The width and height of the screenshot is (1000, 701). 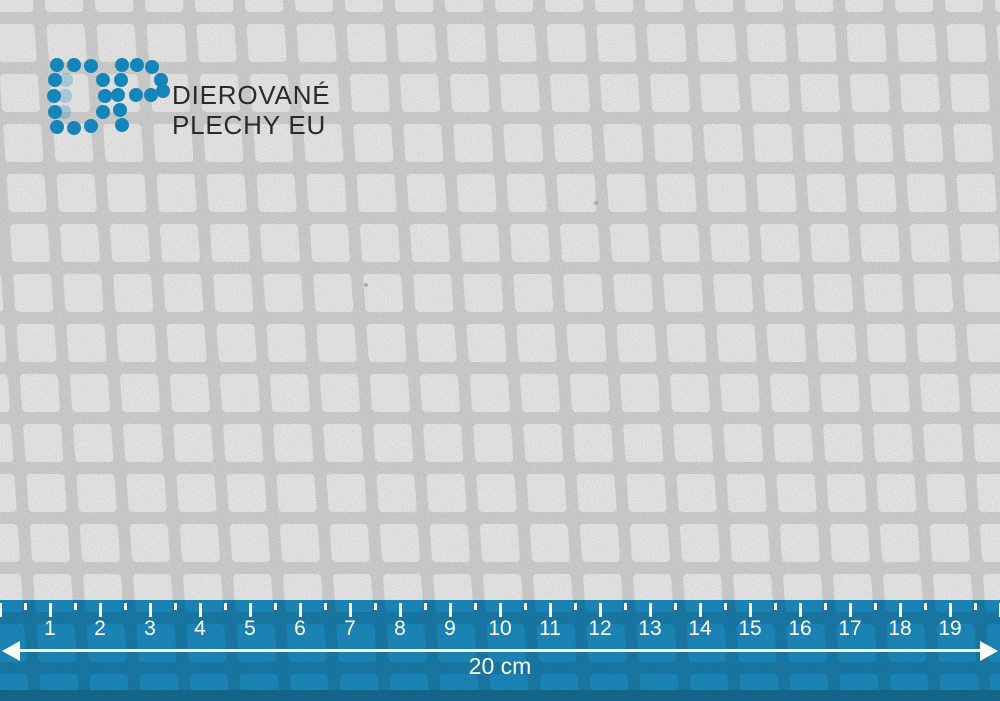 What do you see at coordinates (150, 628) in the screenshot?
I see `ruler-cm-number: 3` at bounding box center [150, 628].